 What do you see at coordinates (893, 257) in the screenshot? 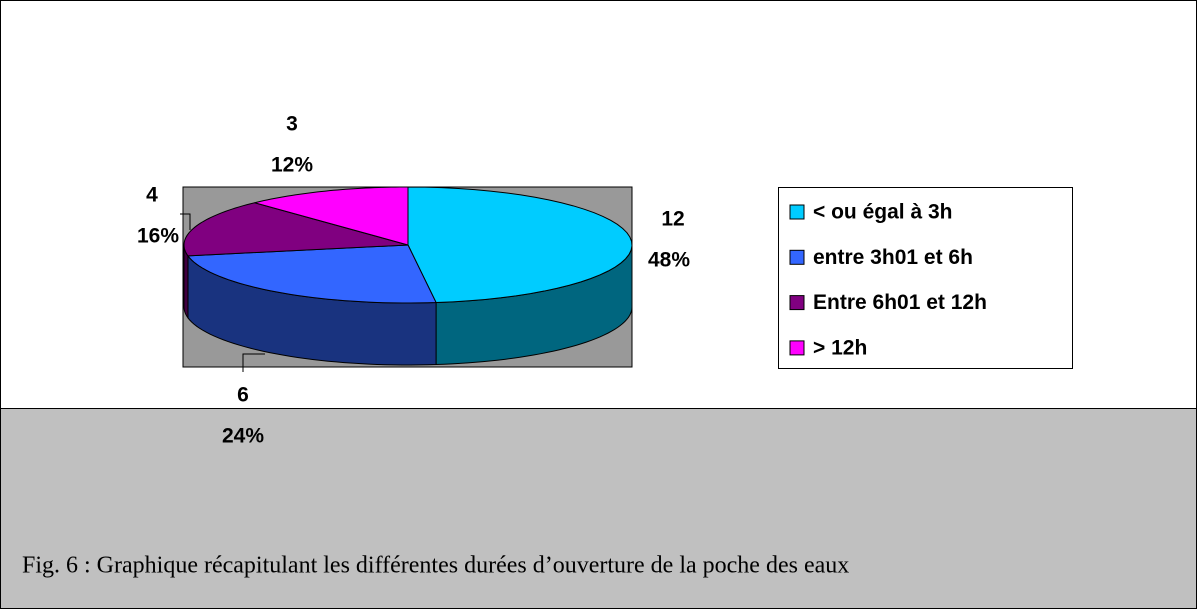
I see `legend-label: entre 3h01 et 6h` at bounding box center [893, 257].